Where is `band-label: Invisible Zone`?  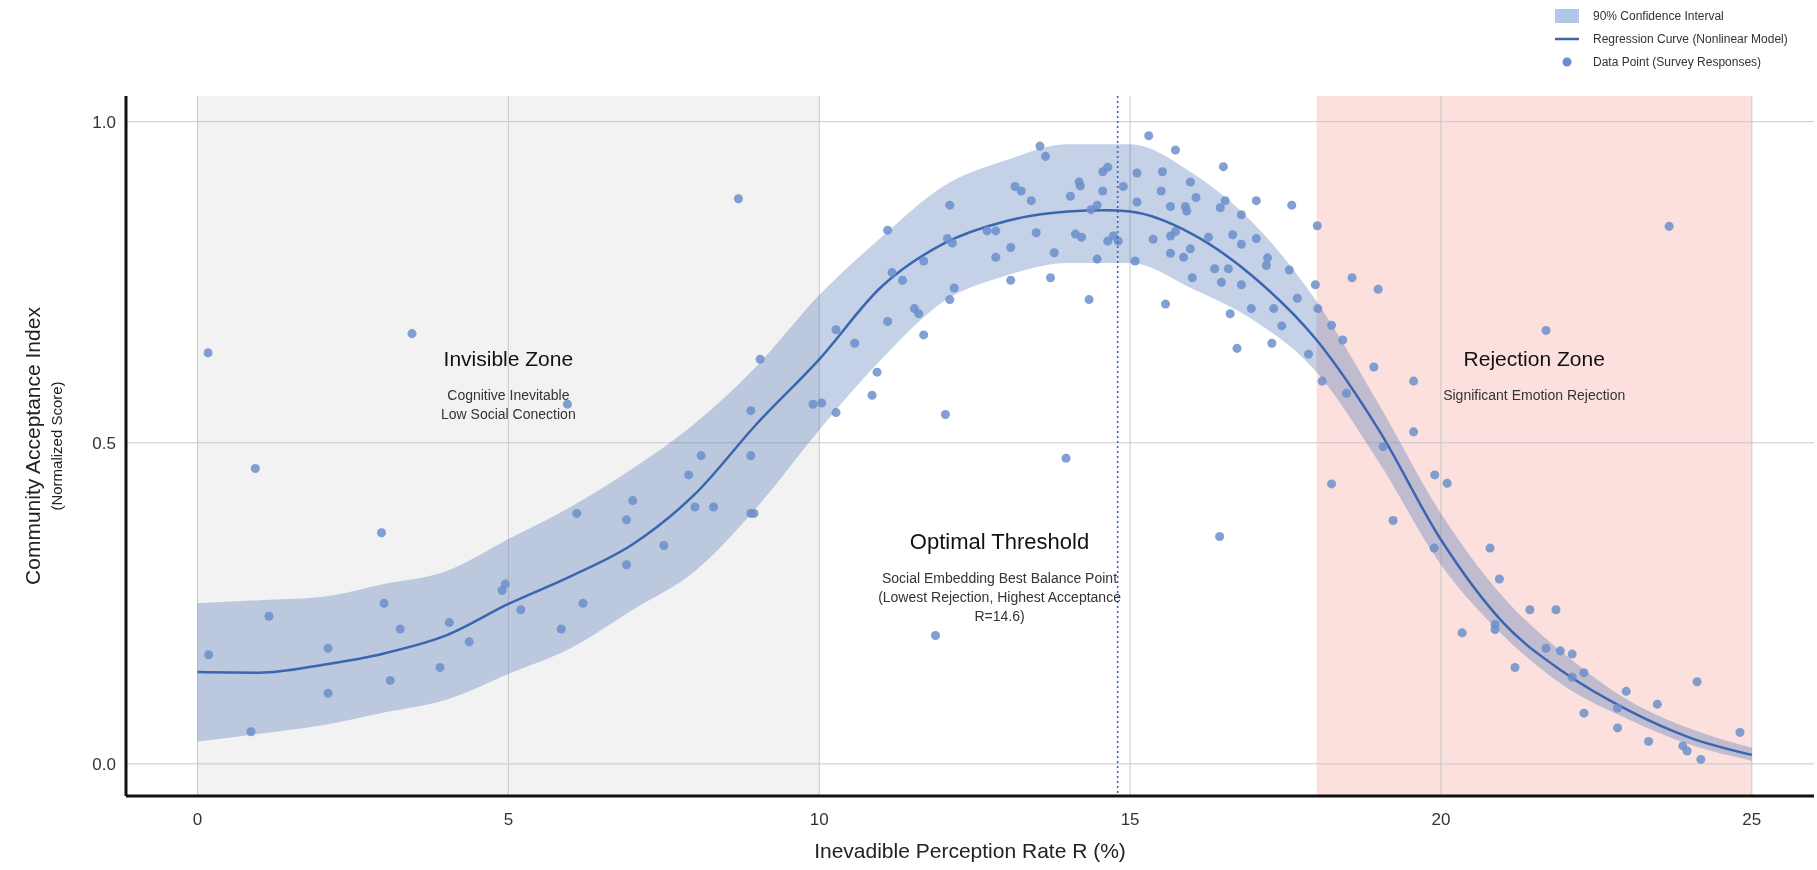 band-label: Invisible Zone is located at coordinates (508, 358).